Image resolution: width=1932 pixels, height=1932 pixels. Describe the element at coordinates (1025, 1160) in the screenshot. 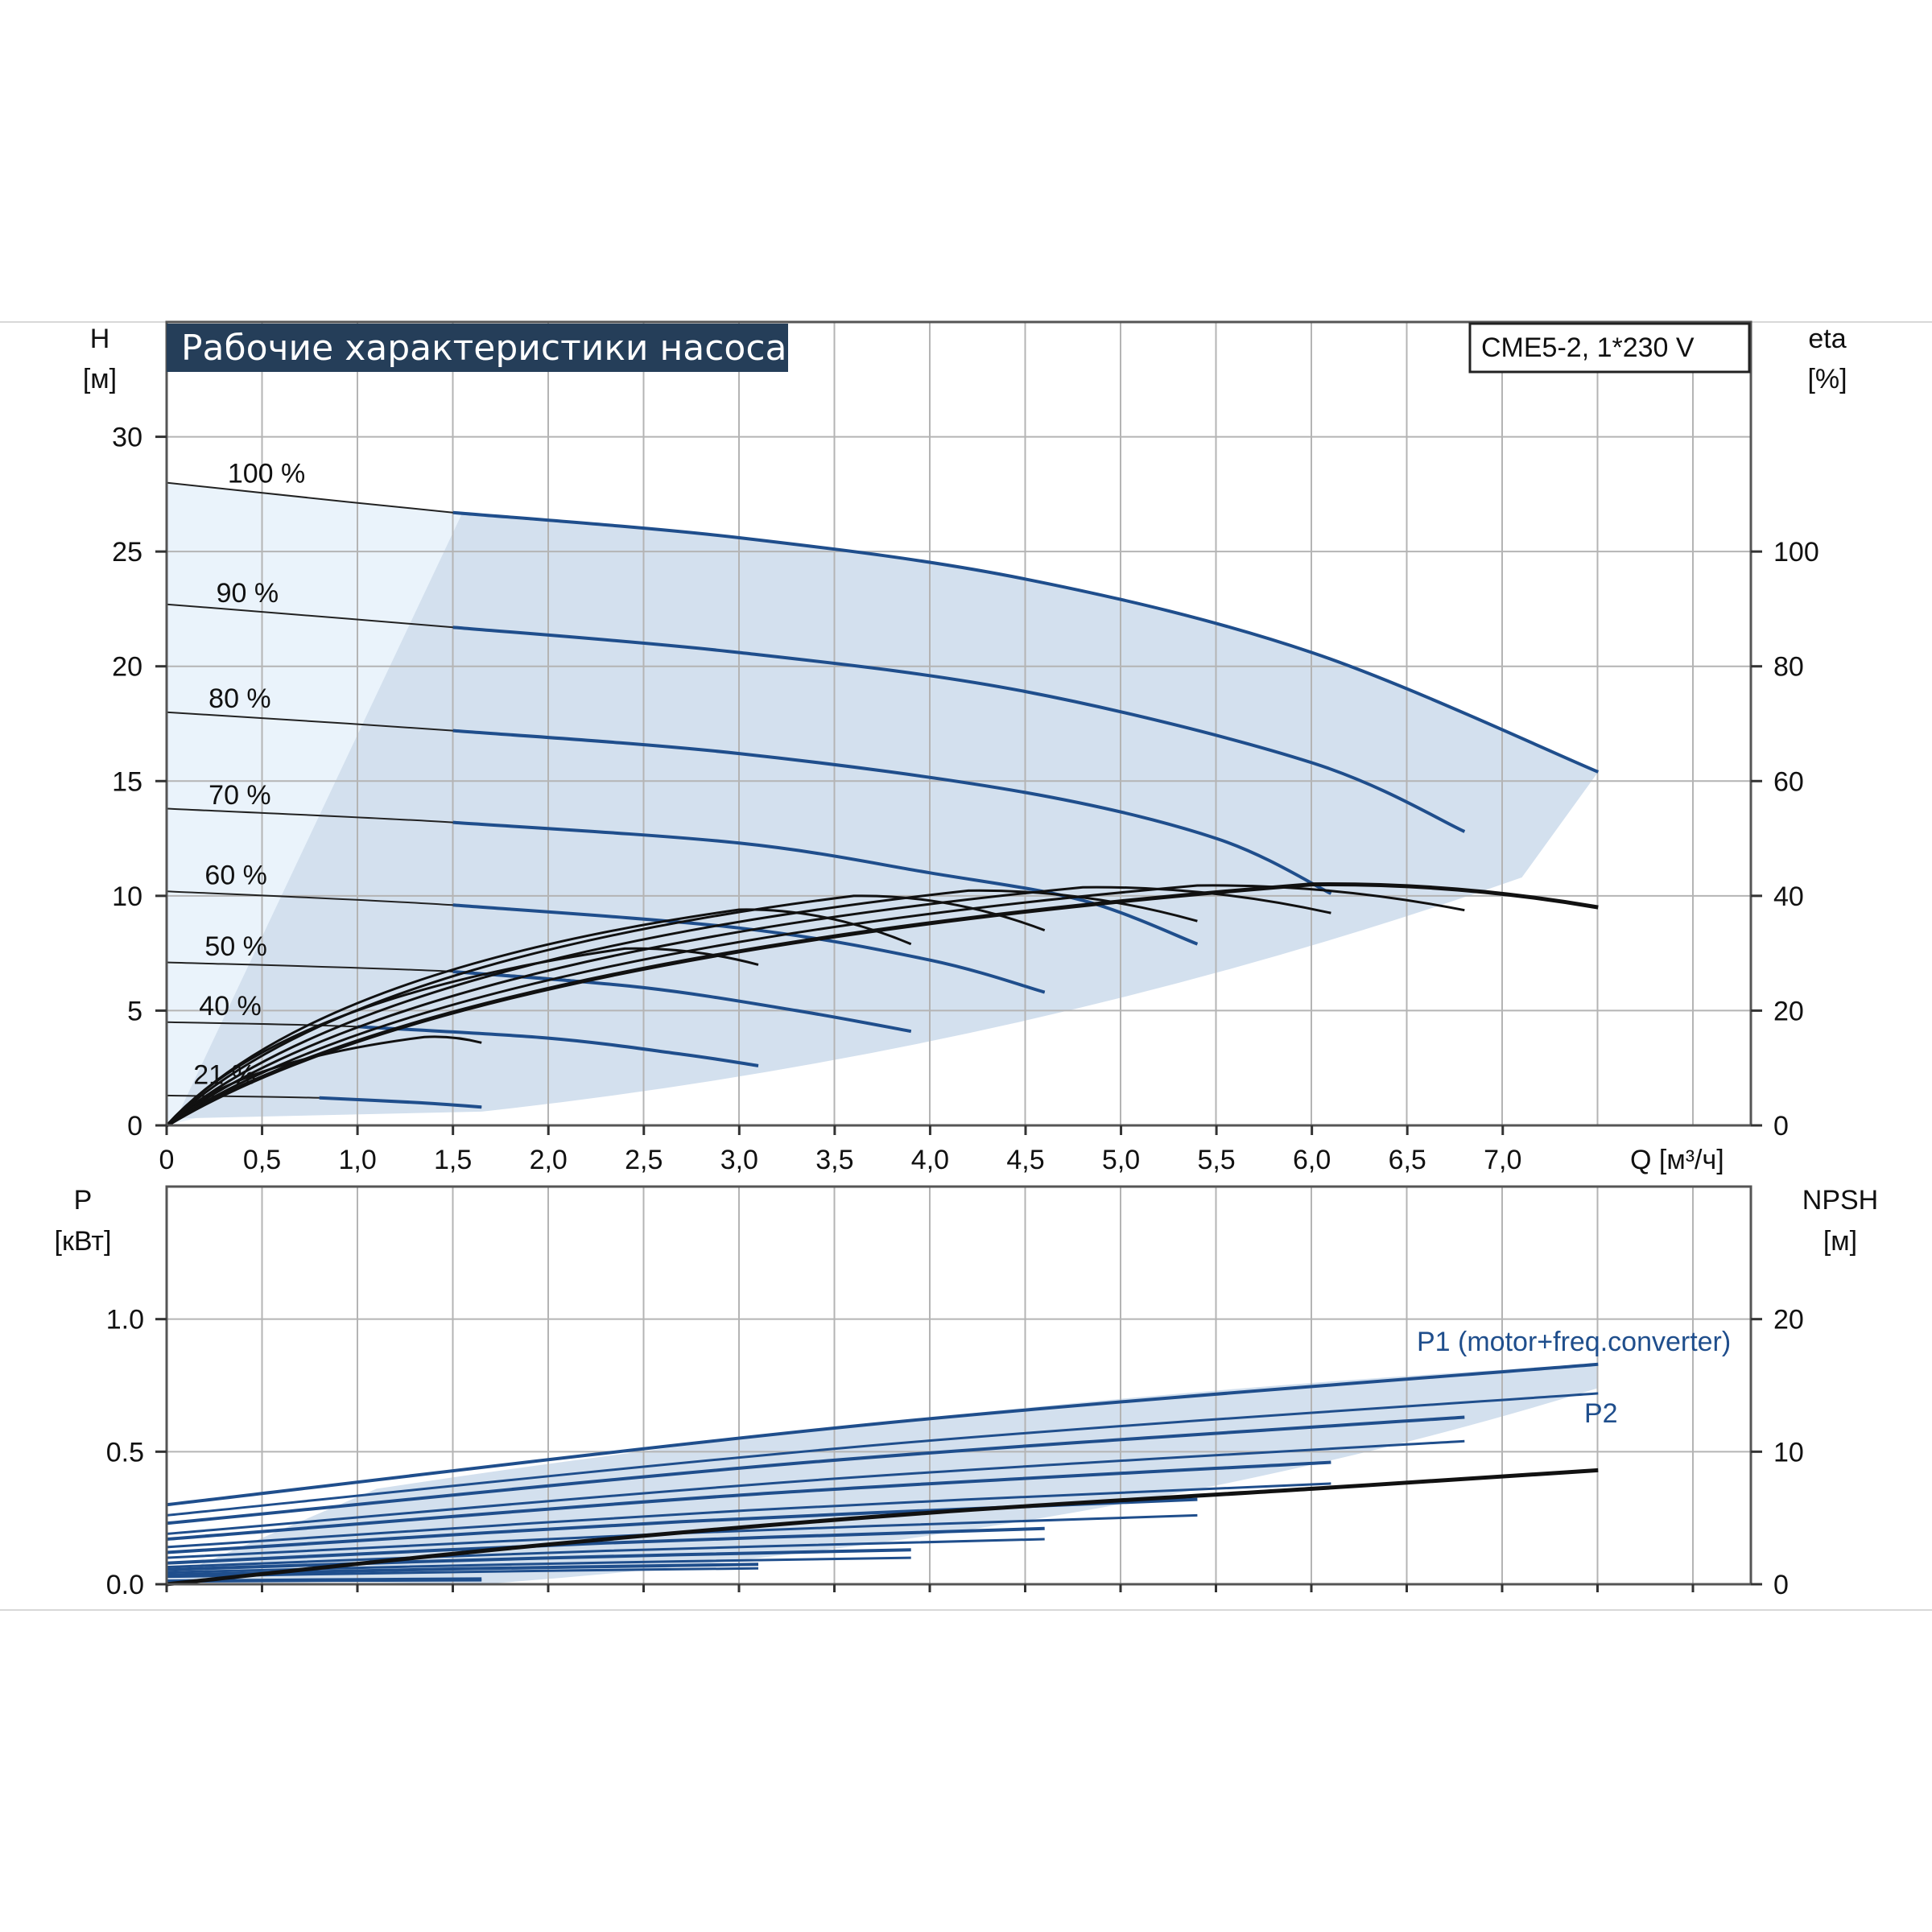

I see `q-tick-label: 4,5` at that location.